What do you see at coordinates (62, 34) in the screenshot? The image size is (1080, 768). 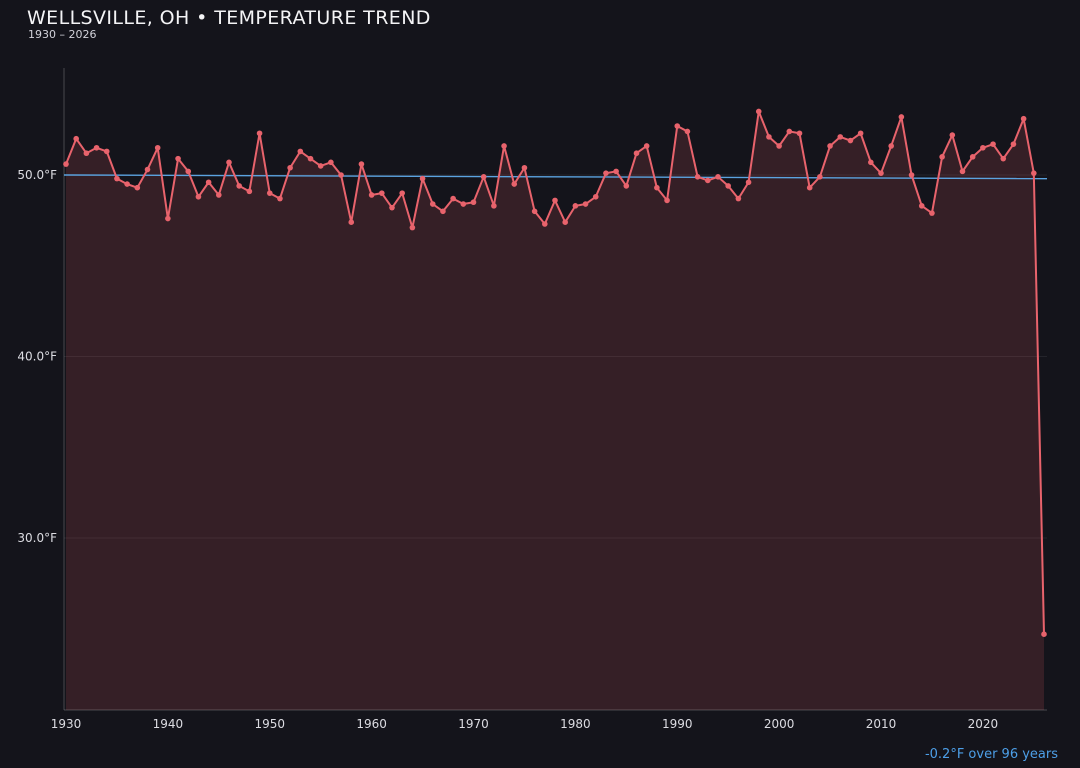 I see `chart-subtitle: 1930 – 2026` at bounding box center [62, 34].